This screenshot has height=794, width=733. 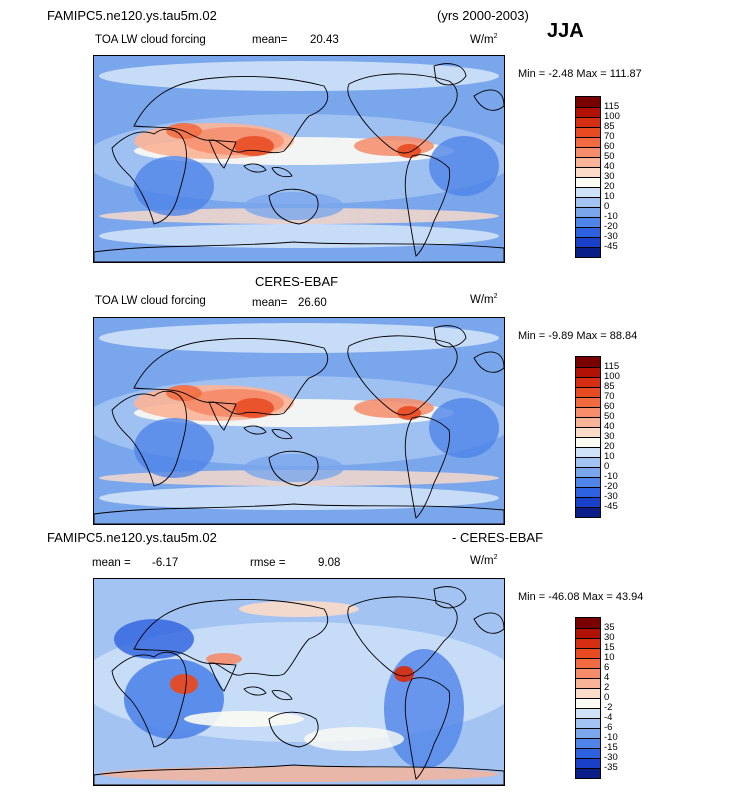 I want to click on colorbar-label: -6, so click(x=608, y=727).